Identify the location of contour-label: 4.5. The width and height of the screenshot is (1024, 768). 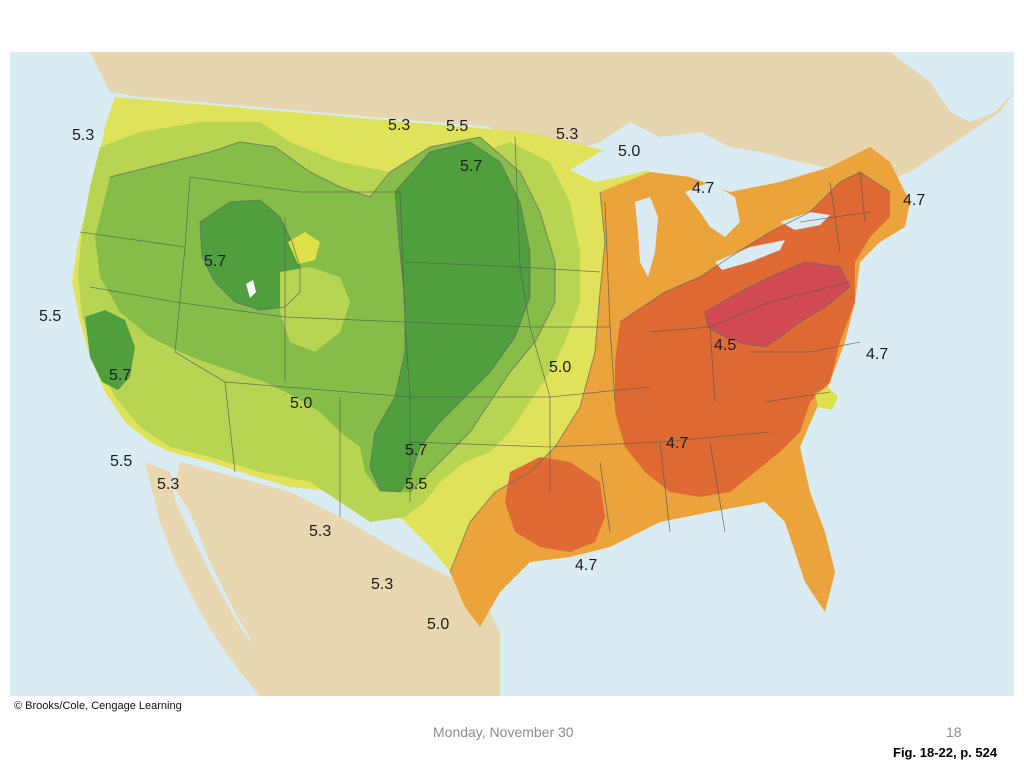
(725, 345).